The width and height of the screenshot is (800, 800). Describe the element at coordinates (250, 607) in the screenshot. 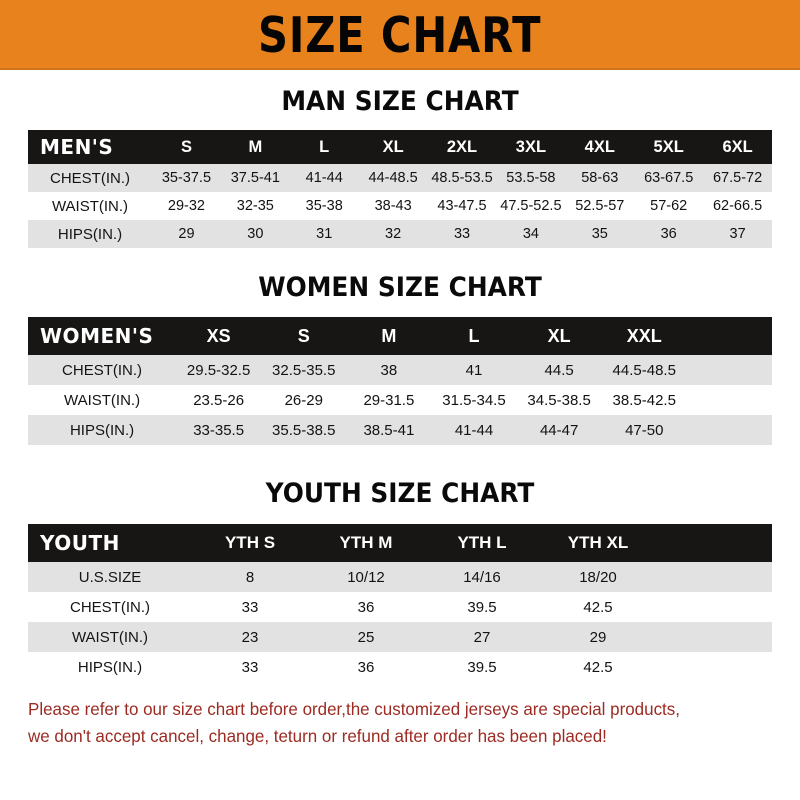

I see `measurement-cell: 33` at that location.